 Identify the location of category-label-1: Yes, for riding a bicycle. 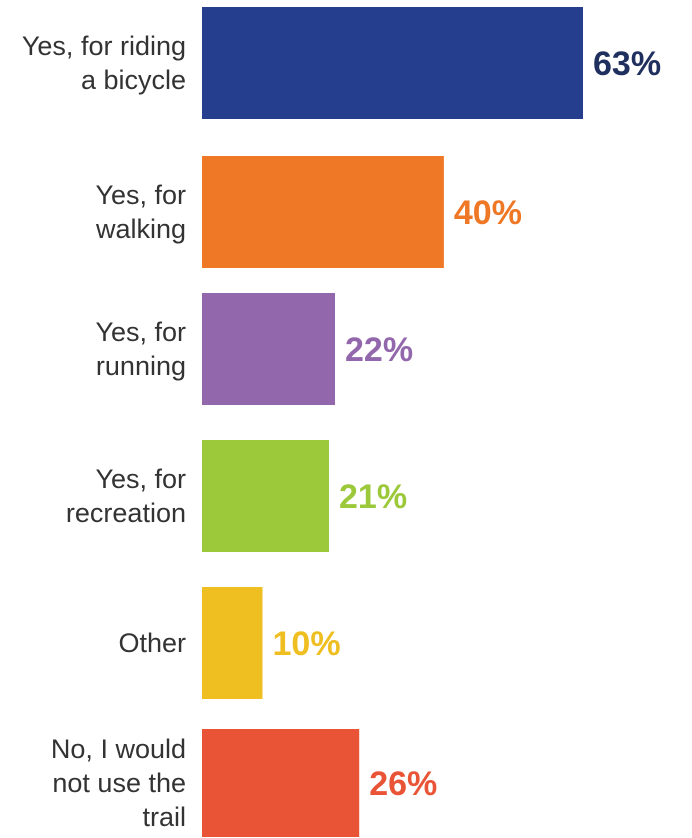
(104, 63).